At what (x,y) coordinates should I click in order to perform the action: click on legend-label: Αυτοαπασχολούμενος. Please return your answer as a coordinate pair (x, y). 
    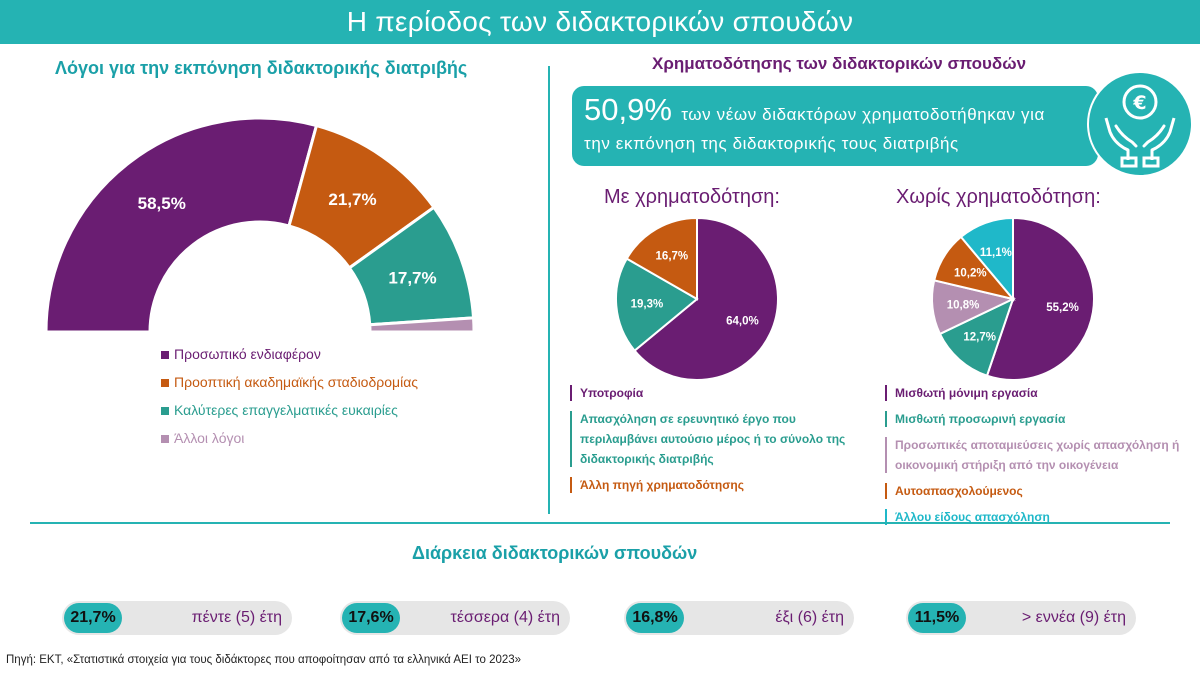
    Looking at the image, I should click on (959, 491).